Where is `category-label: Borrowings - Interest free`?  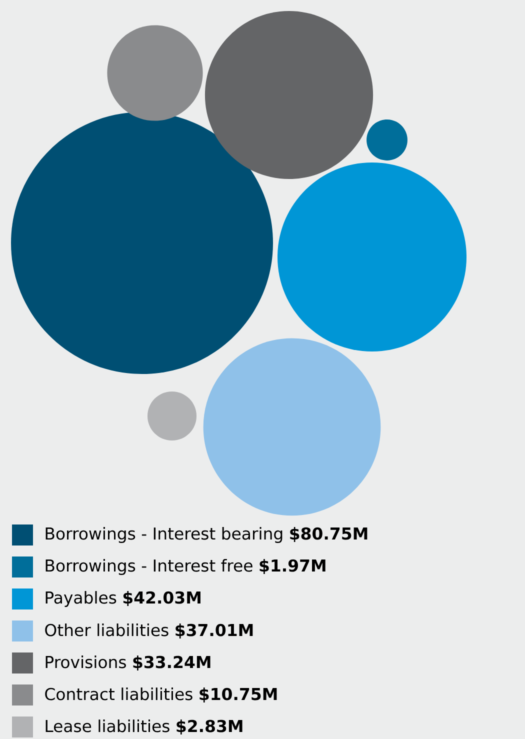 category-label: Borrowings - Interest free is located at coordinates (149, 567).